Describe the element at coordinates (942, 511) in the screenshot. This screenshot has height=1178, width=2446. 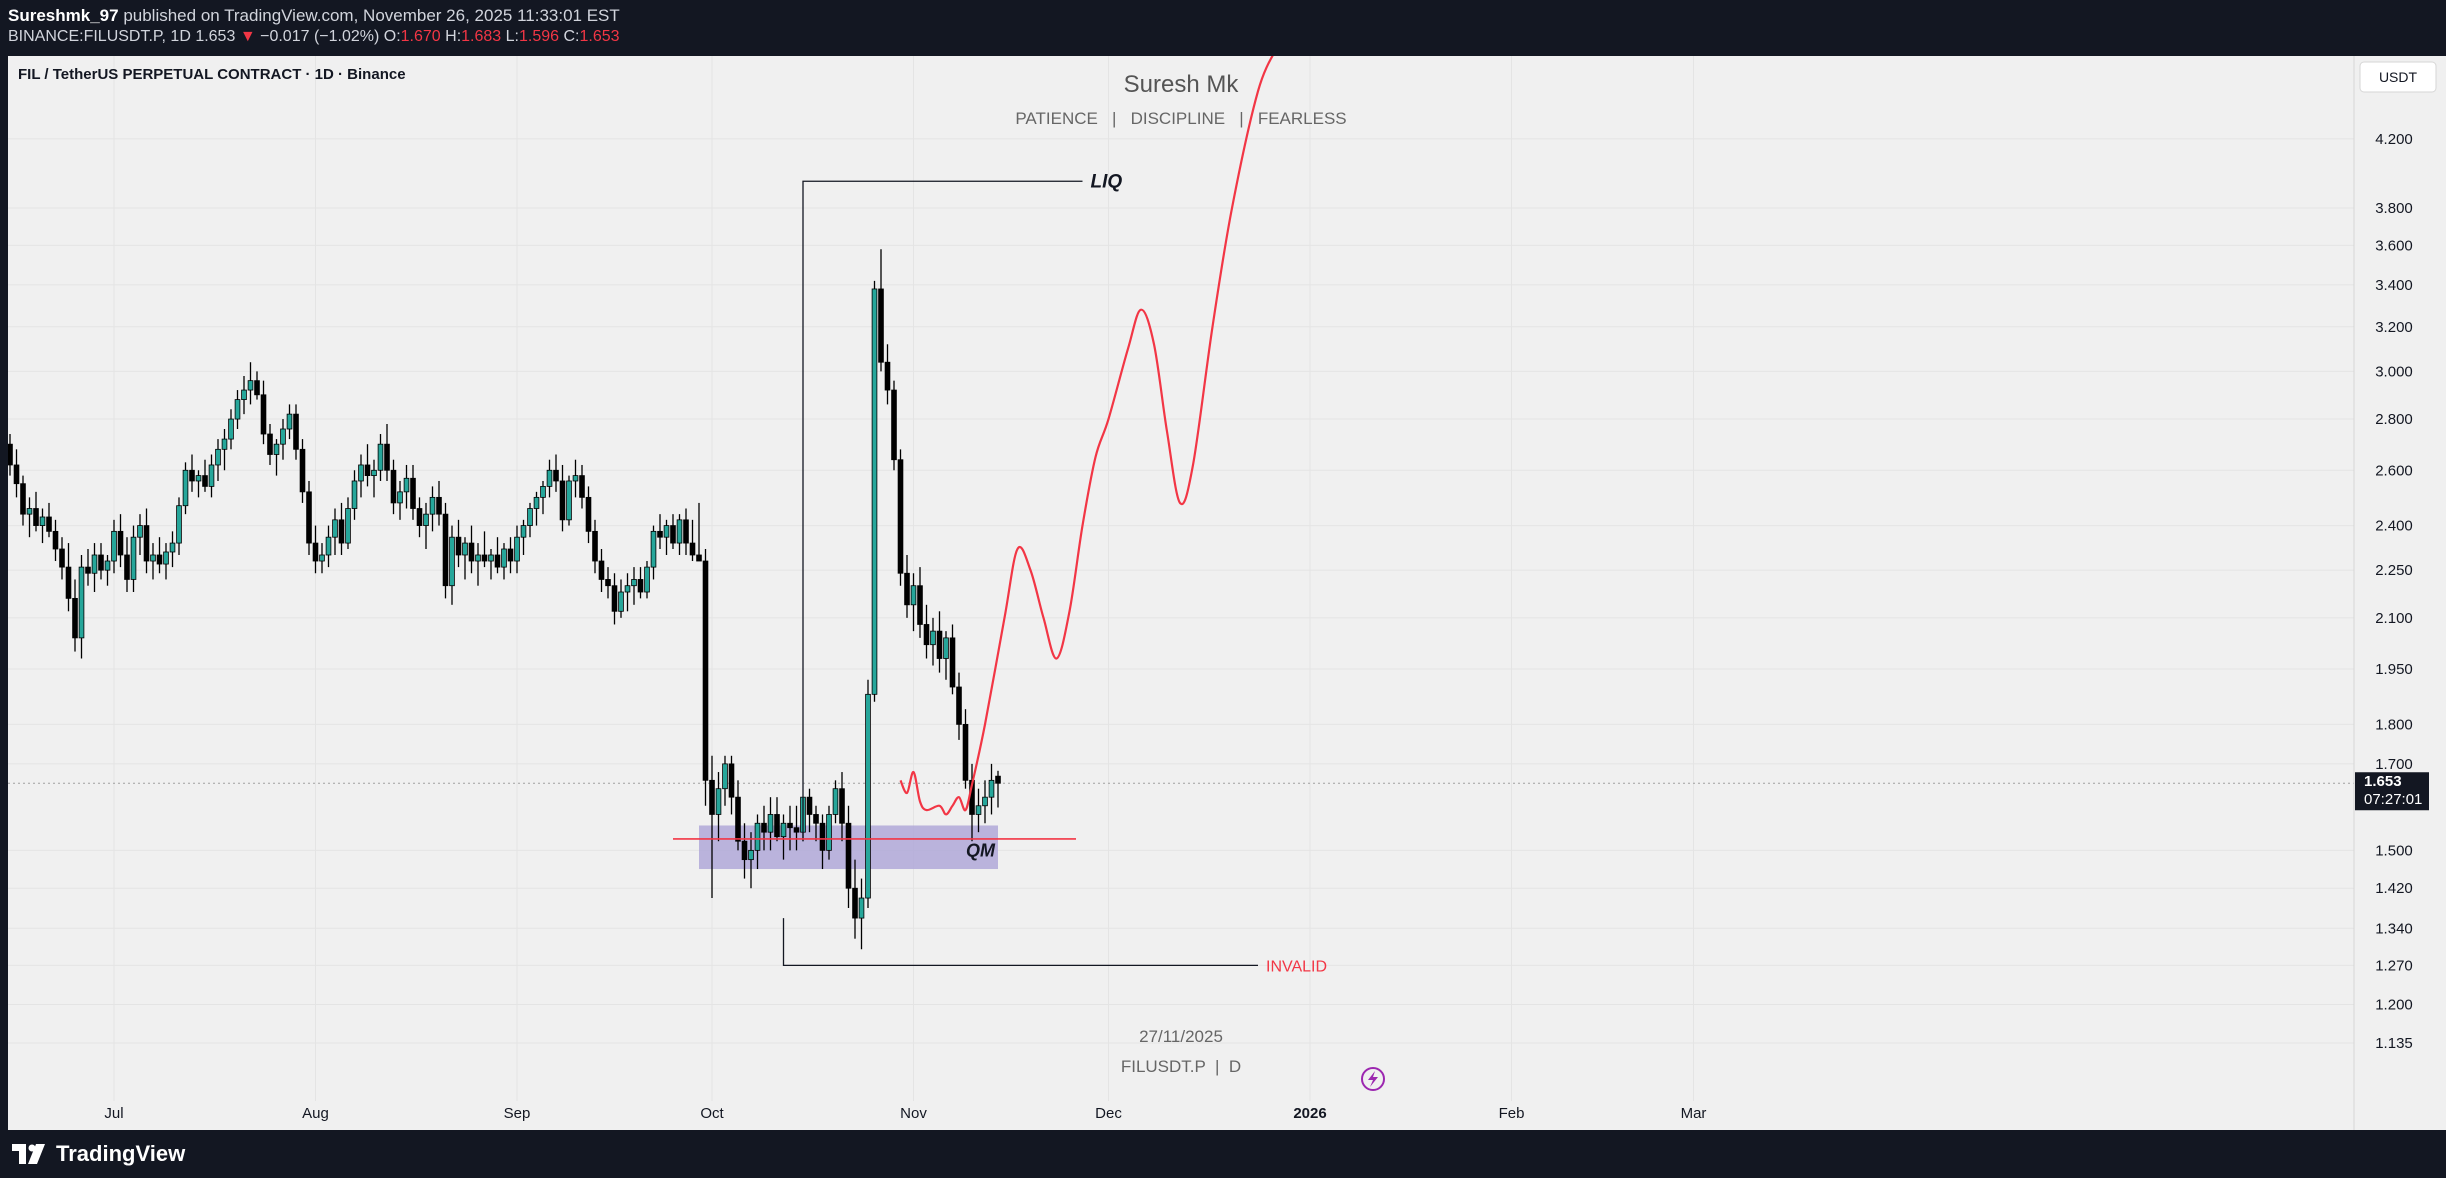
I see `liq-line` at that location.